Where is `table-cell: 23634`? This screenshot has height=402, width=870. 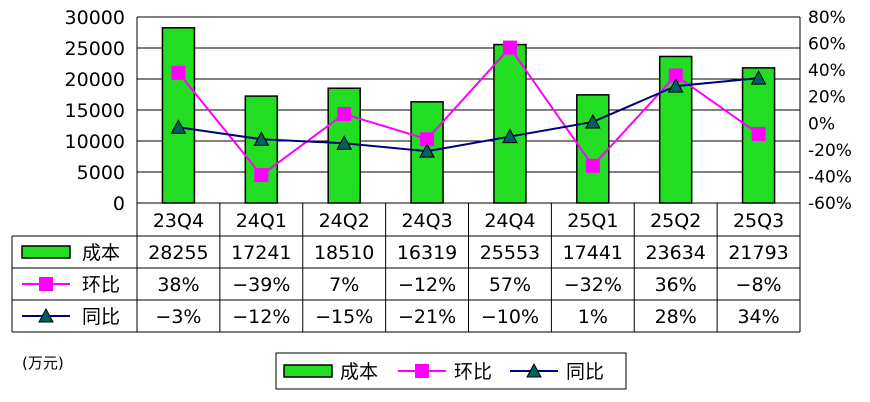 table-cell: 23634 is located at coordinates (675, 253).